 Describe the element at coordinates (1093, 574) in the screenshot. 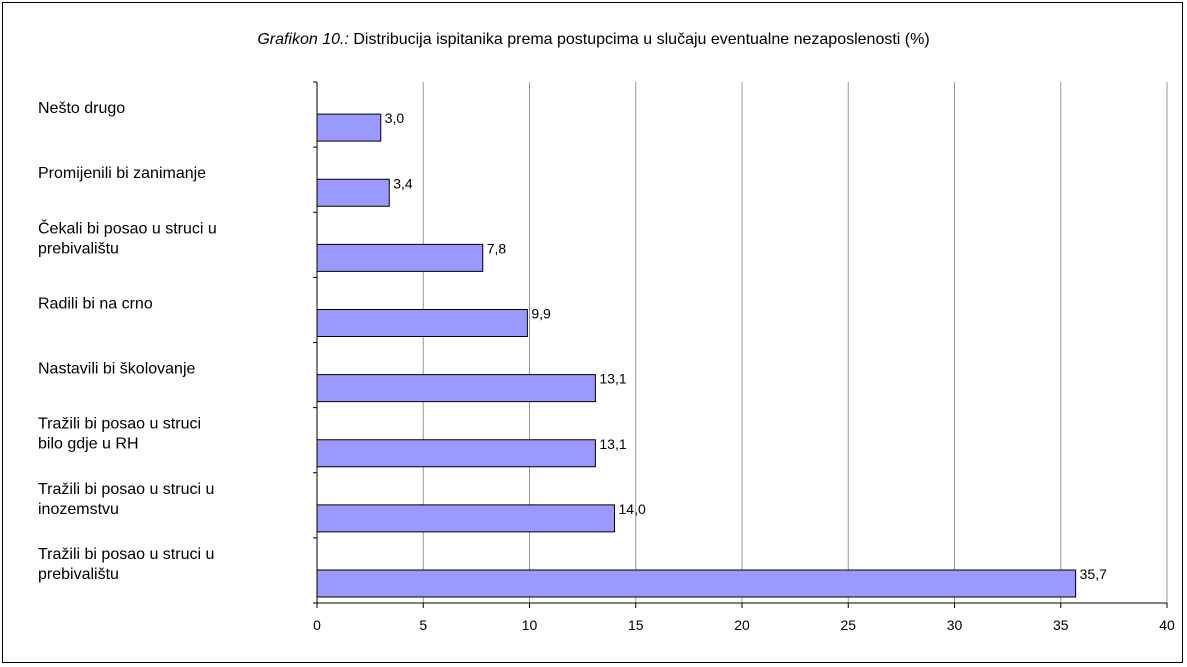

I see `data-label: 35,7` at that location.